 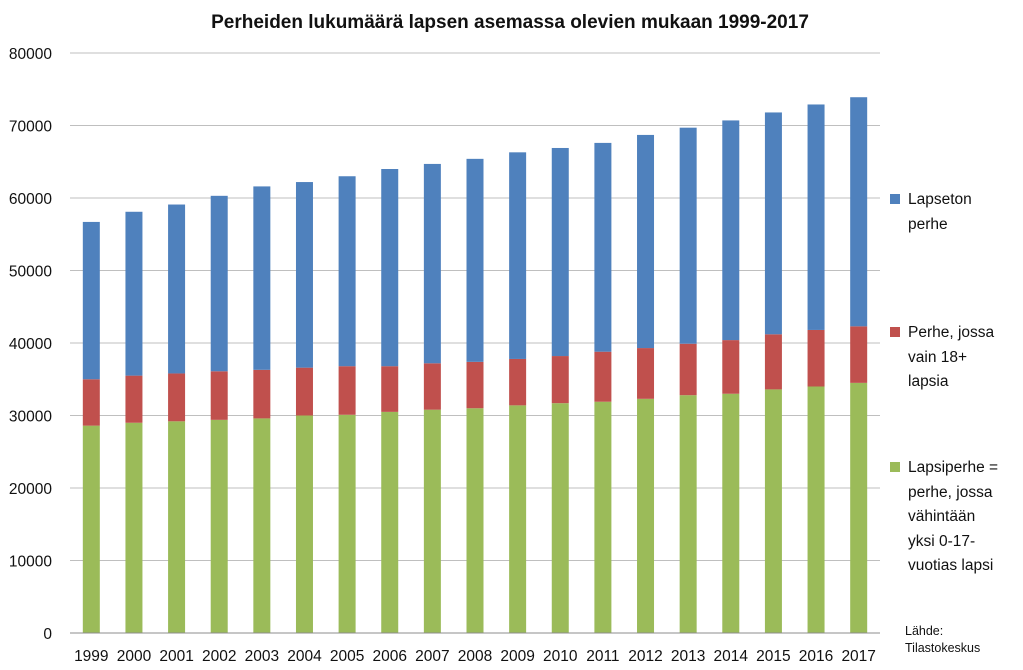 What do you see at coordinates (858, 656) in the screenshot?
I see `x-tick-label: 2017` at bounding box center [858, 656].